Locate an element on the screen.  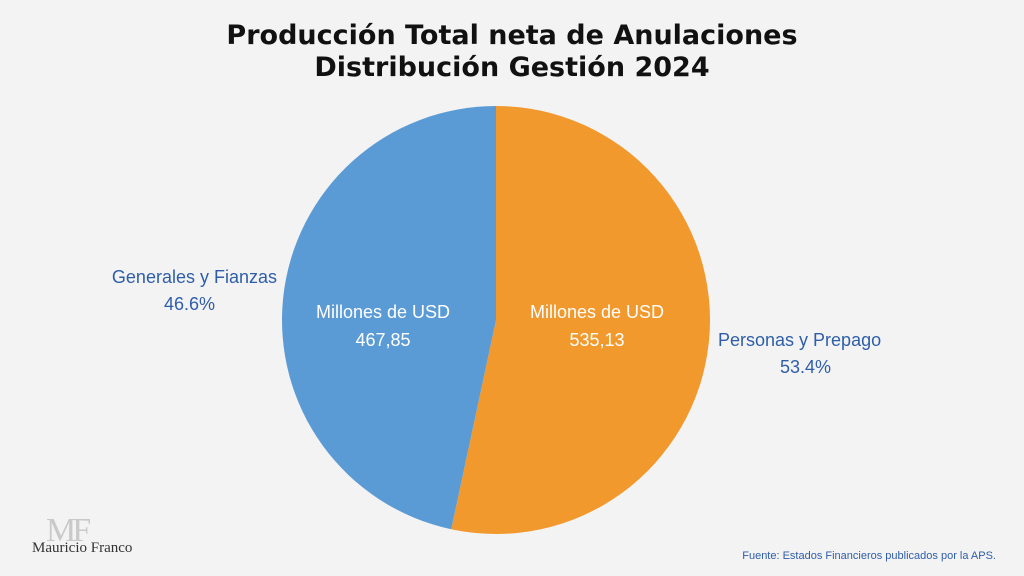
category-percent-label: 46.6% is located at coordinates (189, 304).